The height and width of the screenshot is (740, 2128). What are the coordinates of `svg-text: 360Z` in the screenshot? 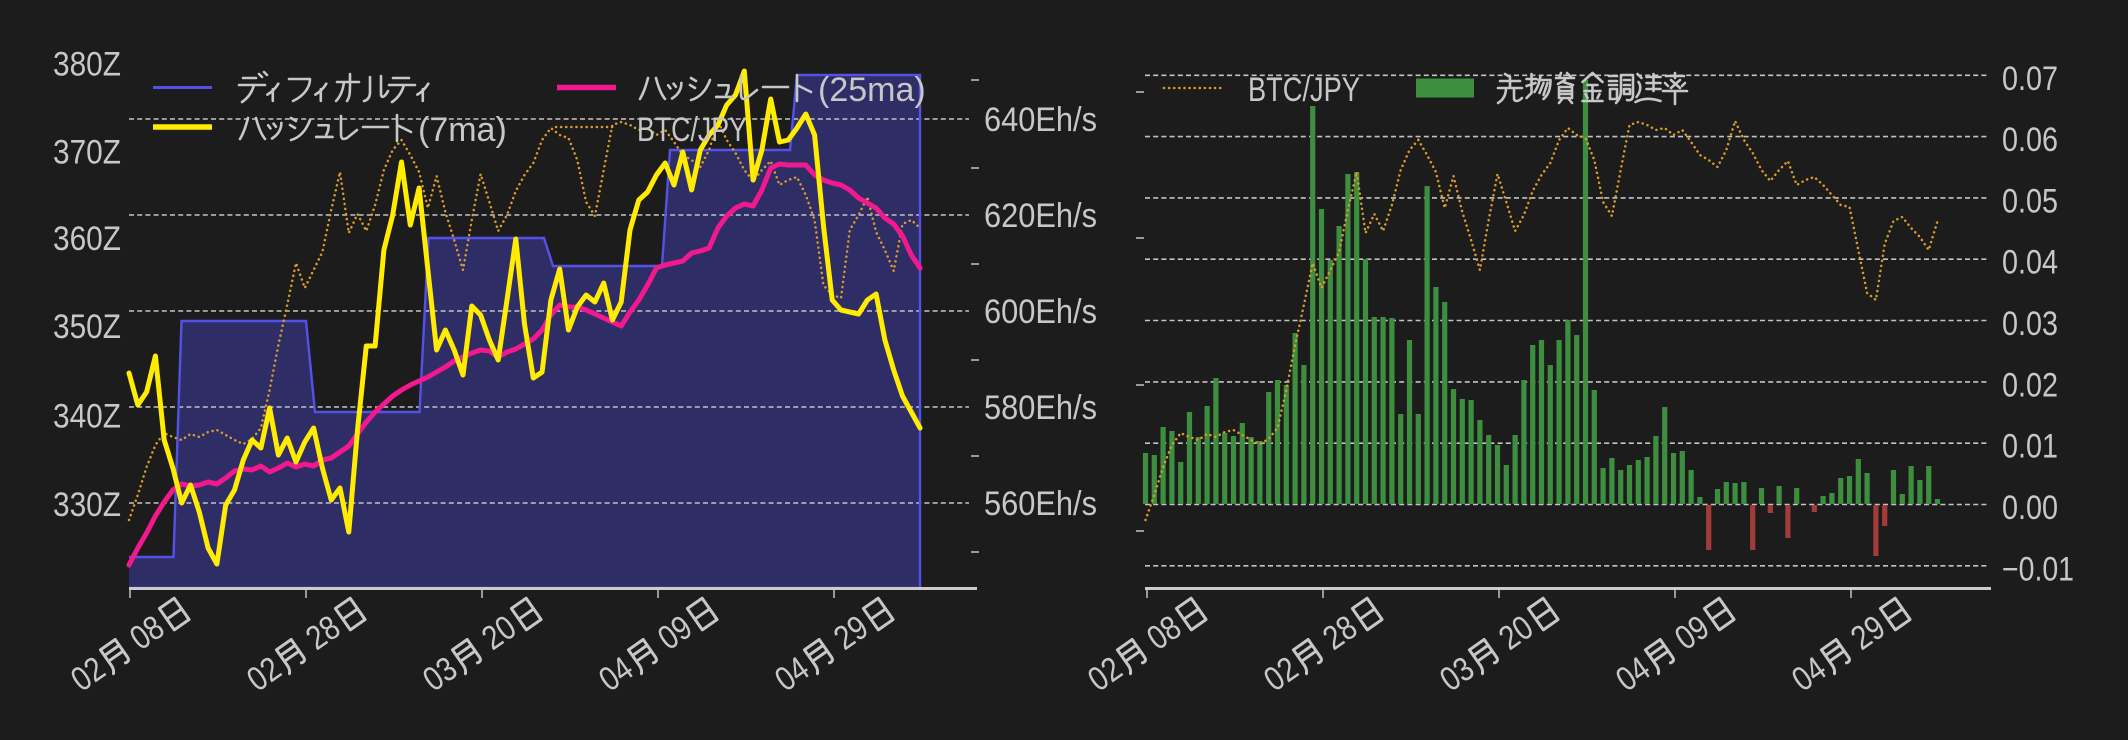 It's located at (87, 239).